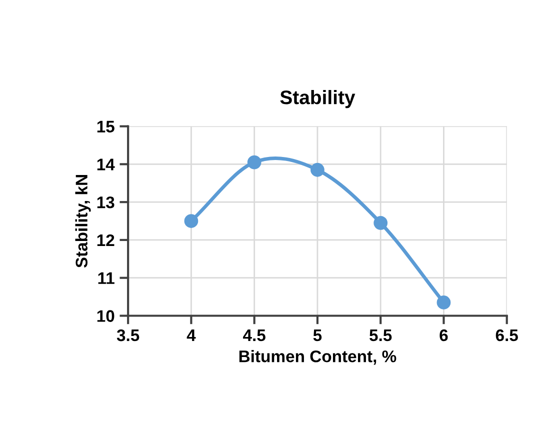 This screenshot has width=545, height=421. Describe the element at coordinates (83, 221) in the screenshot. I see `y-axis-title: Stability, kN` at that location.